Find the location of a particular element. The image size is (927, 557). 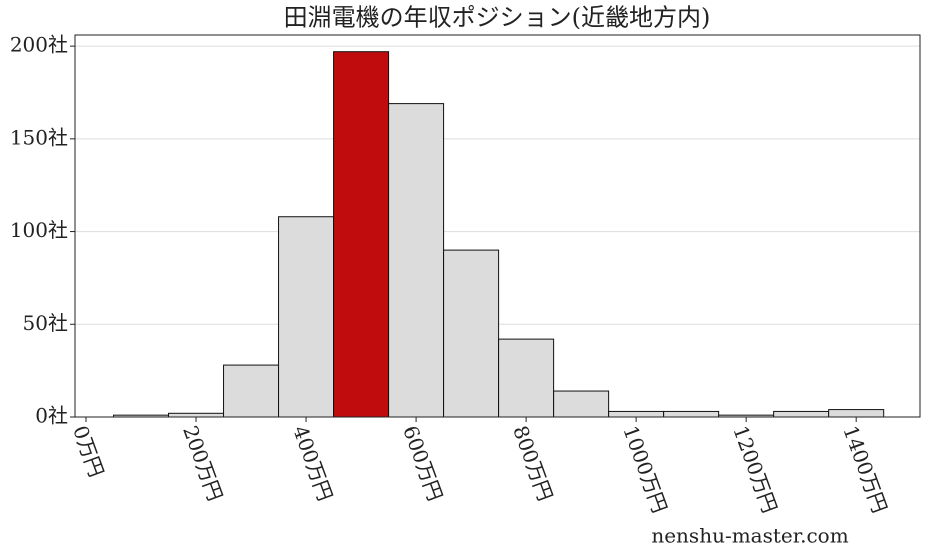

x-tick-label: 1400万円 is located at coordinates (865, 469).